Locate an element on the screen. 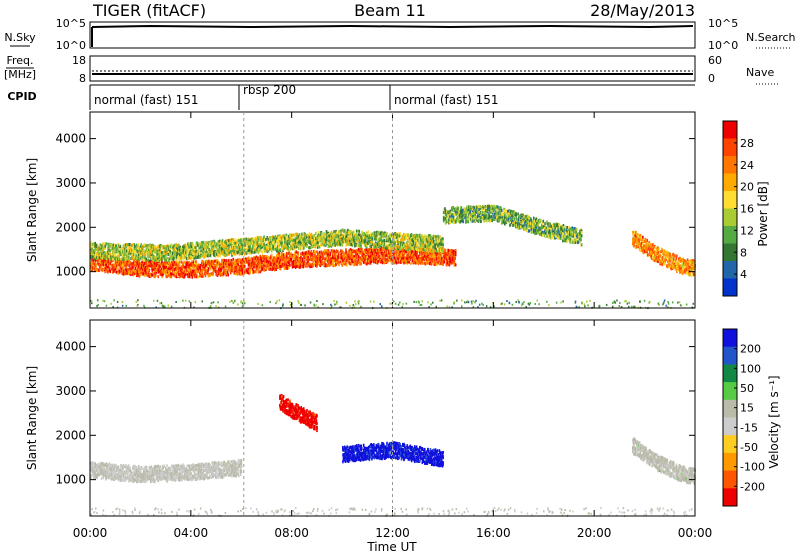 The image size is (800, 554). nsky-label: N.Sky is located at coordinates (20, 37).